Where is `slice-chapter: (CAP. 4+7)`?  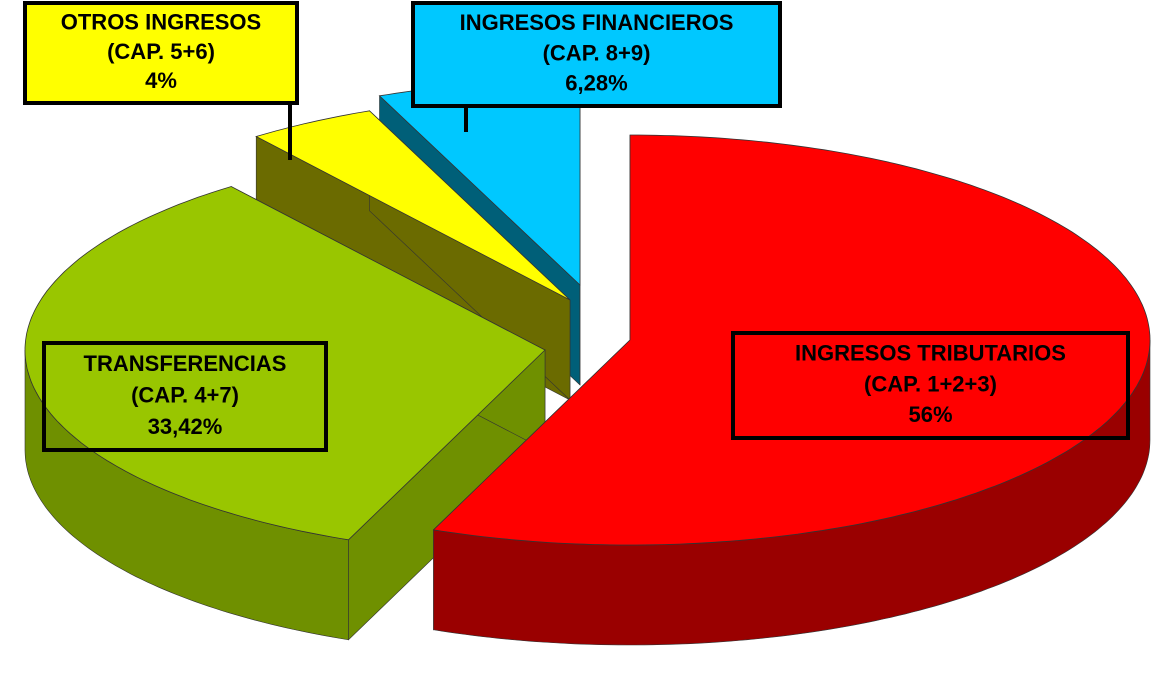
slice-chapter: (CAP. 4+7) is located at coordinates (185, 394).